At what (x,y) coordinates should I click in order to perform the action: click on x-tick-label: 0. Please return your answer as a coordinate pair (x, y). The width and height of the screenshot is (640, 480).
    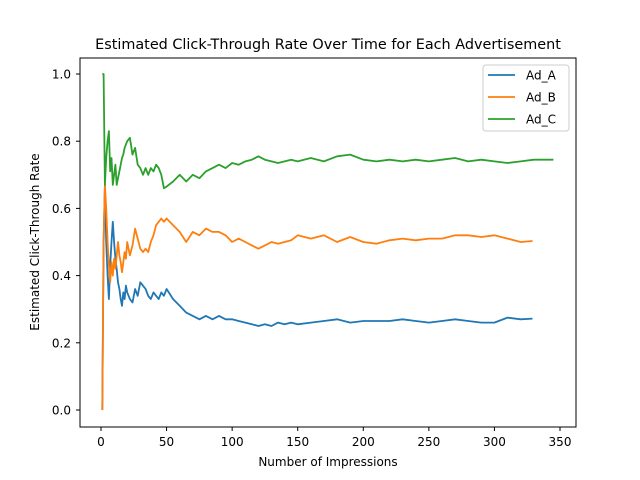
    Looking at the image, I should click on (101, 442).